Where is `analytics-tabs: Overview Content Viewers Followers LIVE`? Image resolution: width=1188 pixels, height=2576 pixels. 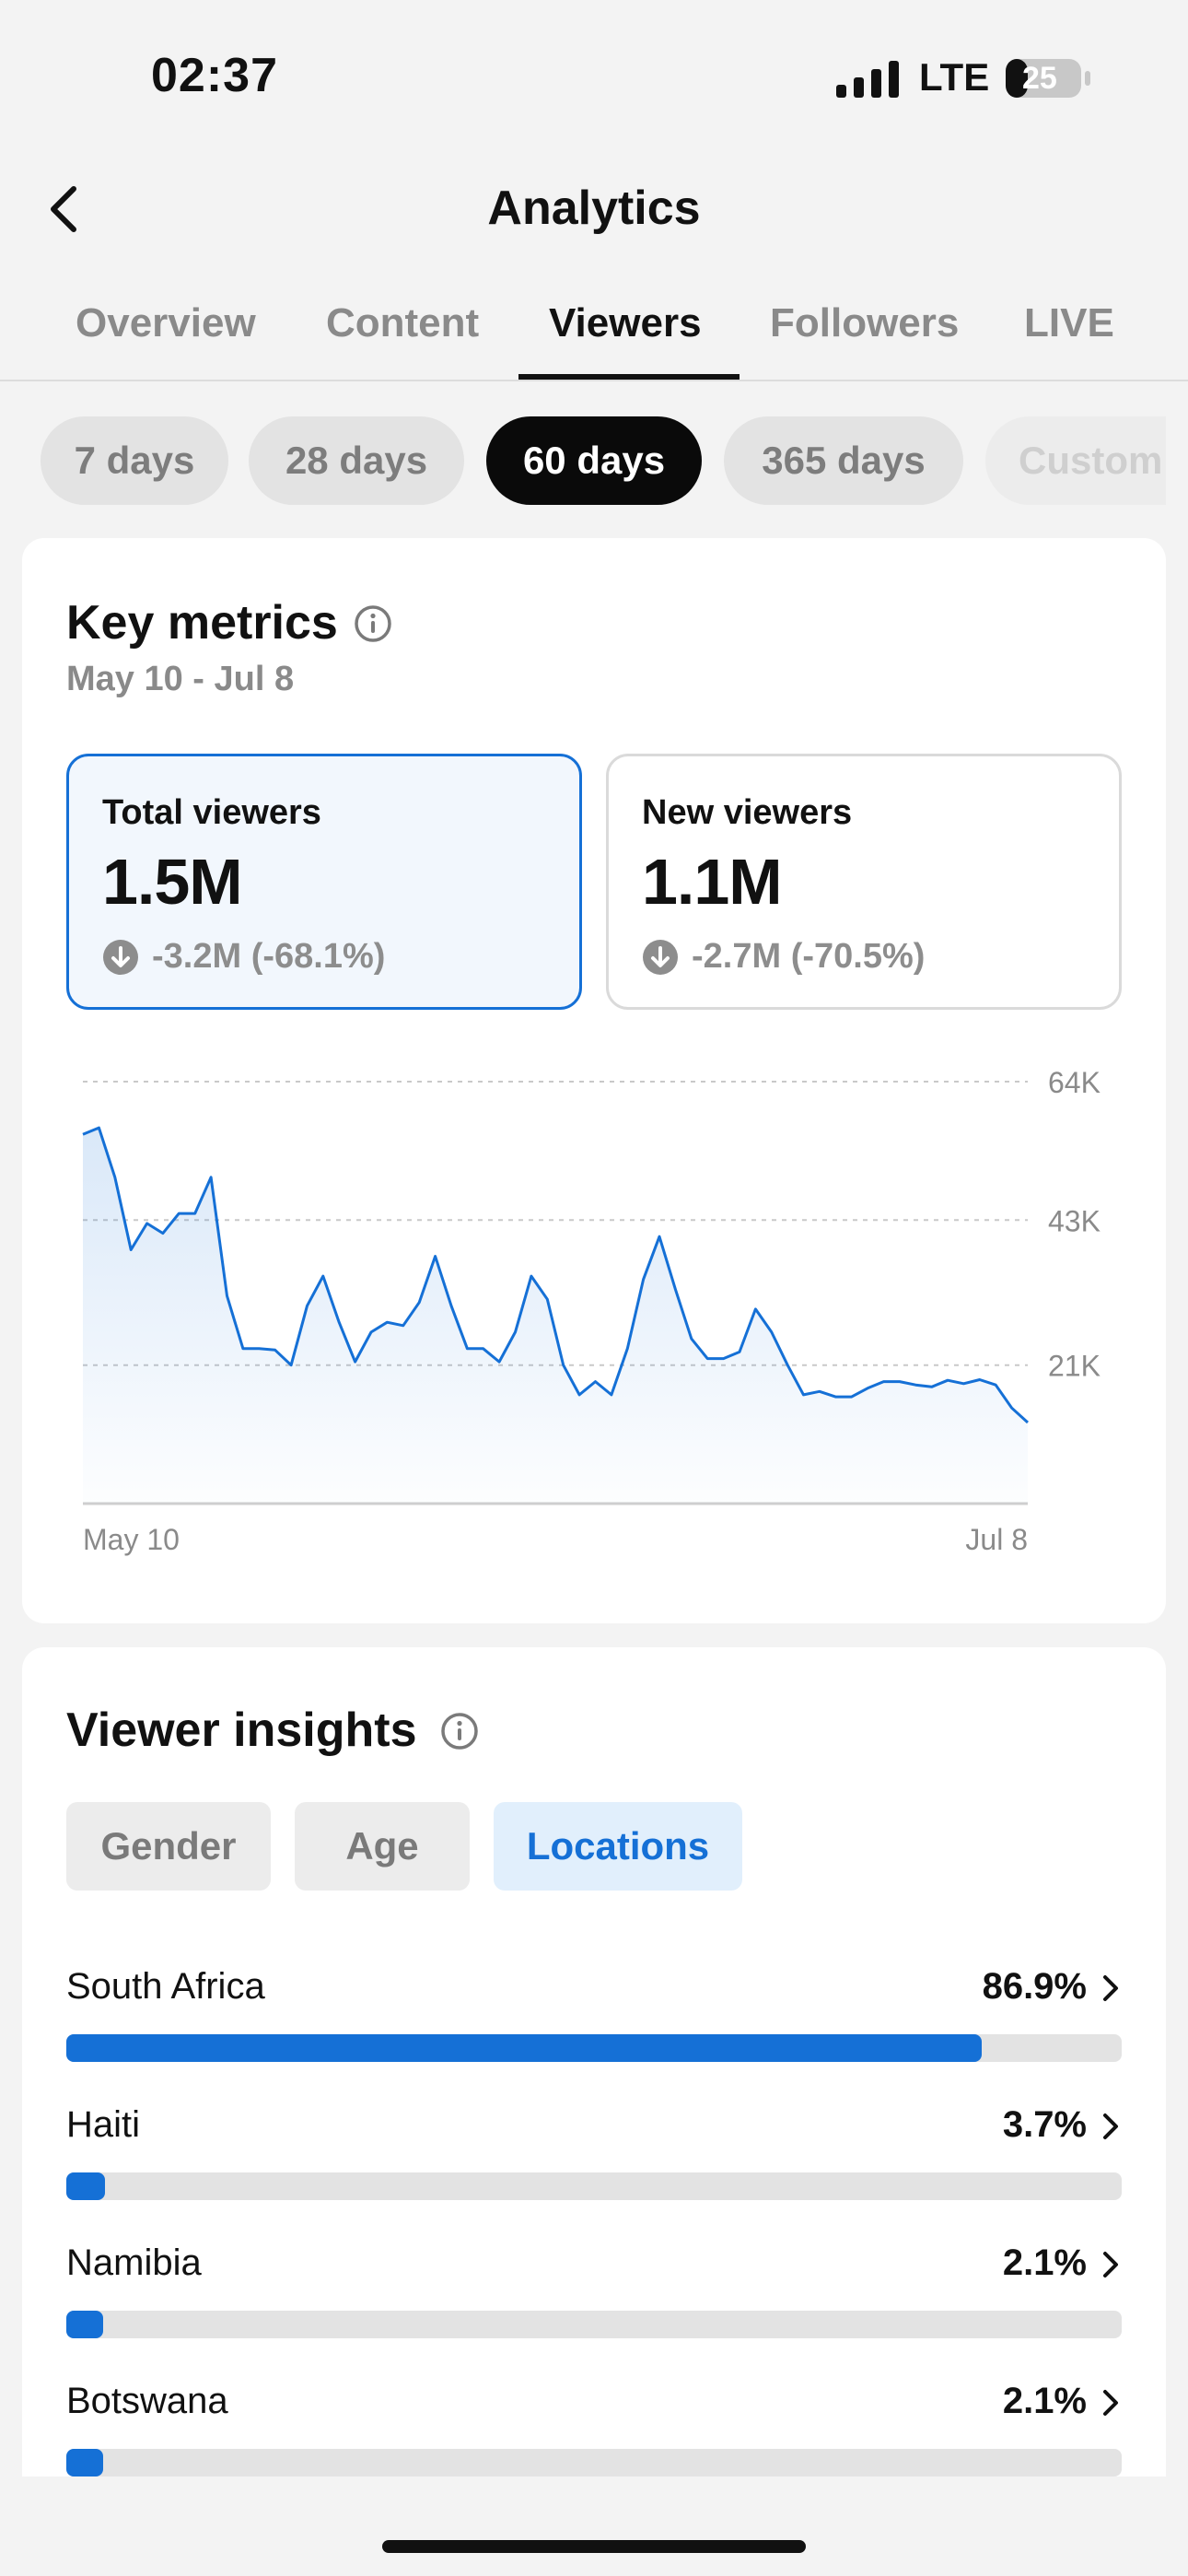
analytics-tabs: Overview Content Viewers Followers LIVE is located at coordinates (594, 339).